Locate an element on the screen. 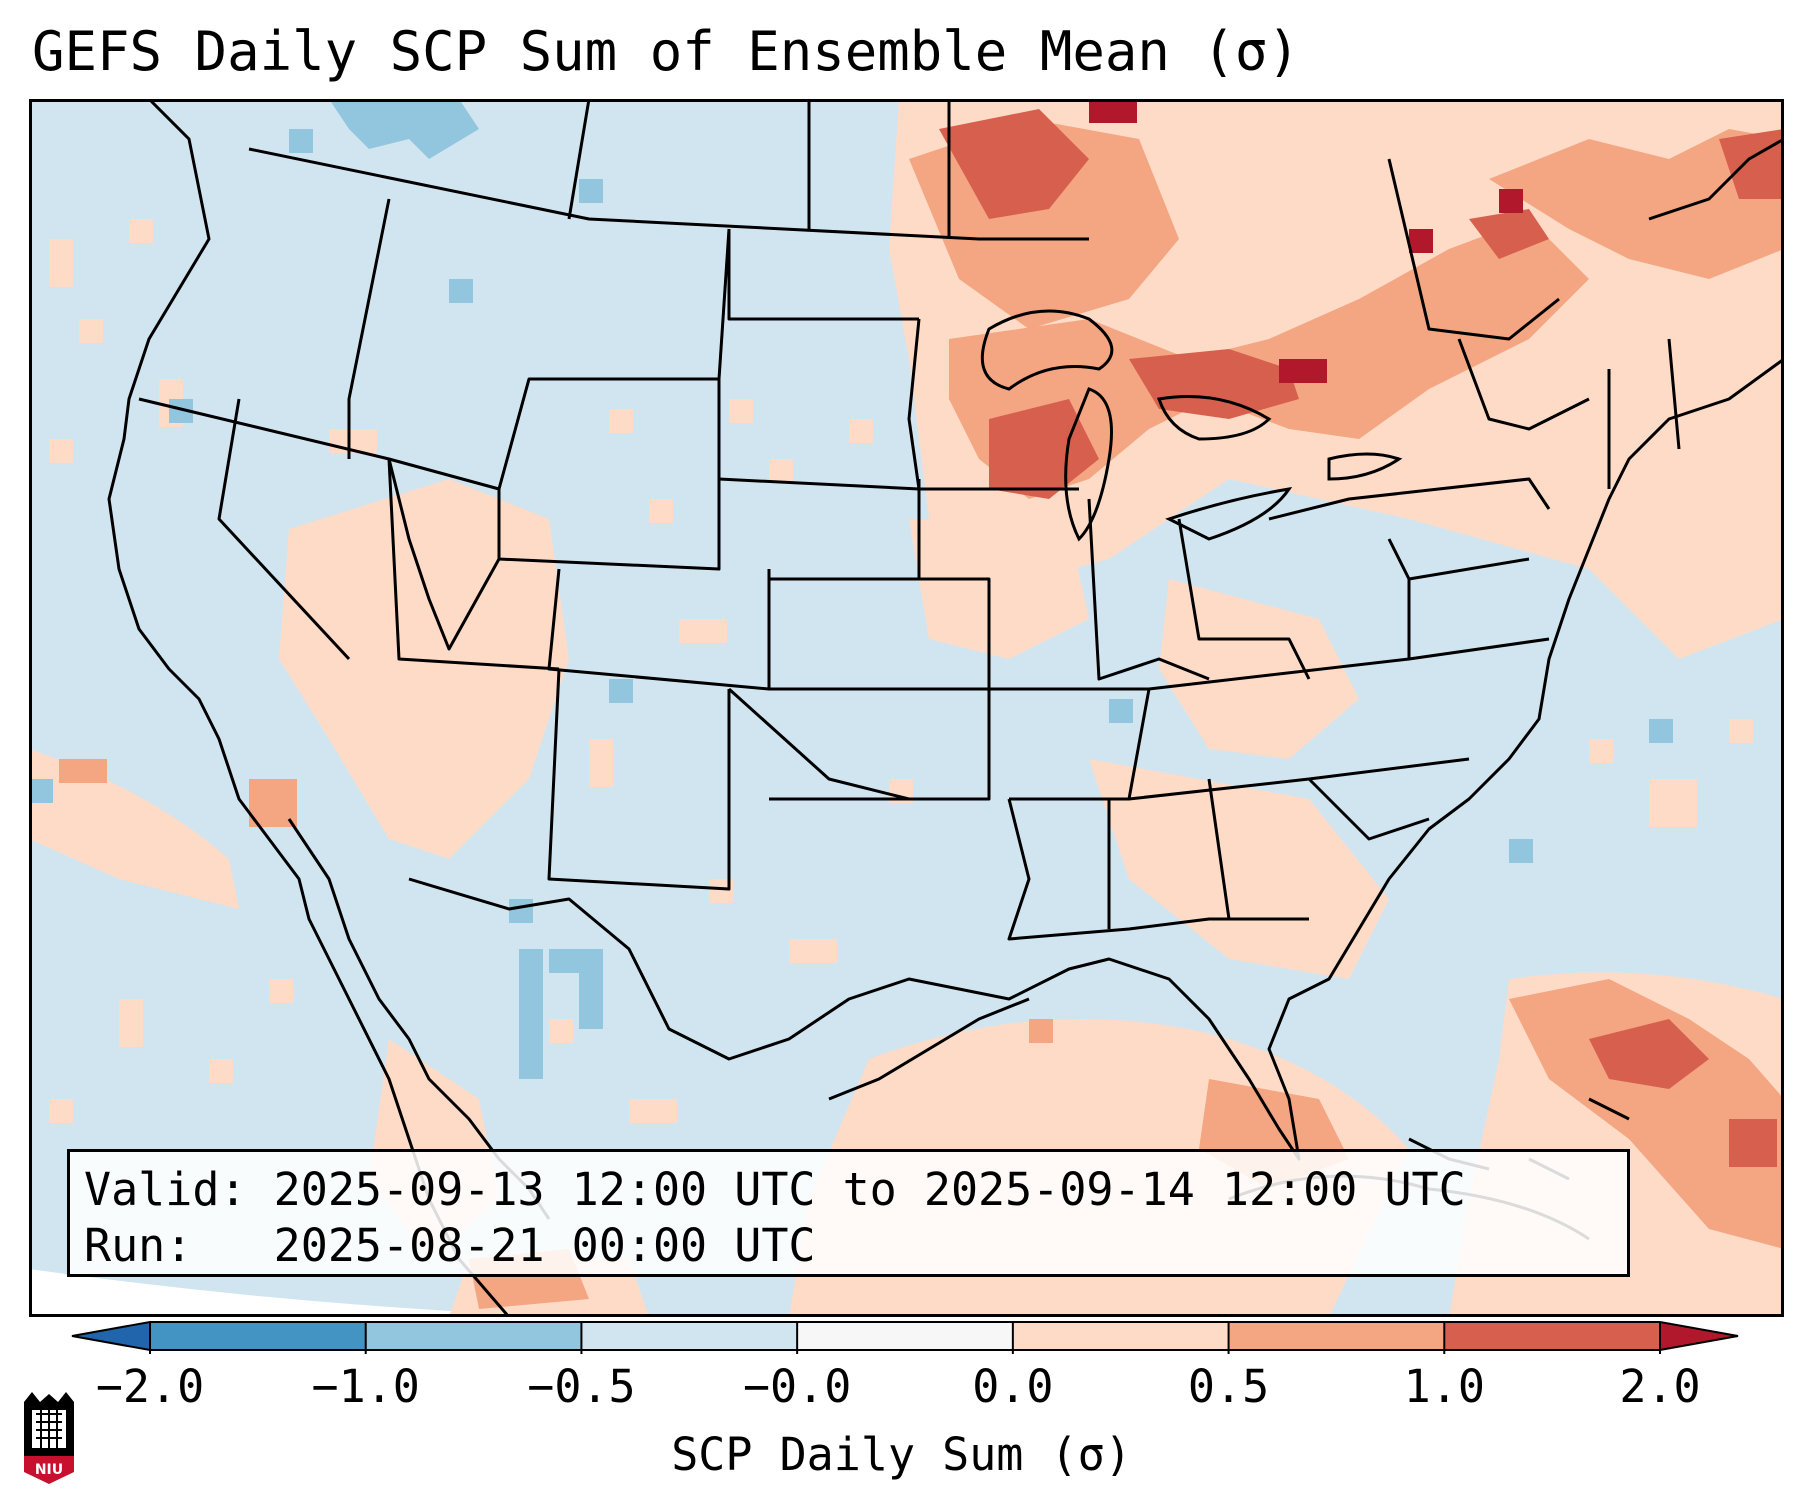  colorbar-tick-label: 0.5 is located at coordinates (1228, 1386).